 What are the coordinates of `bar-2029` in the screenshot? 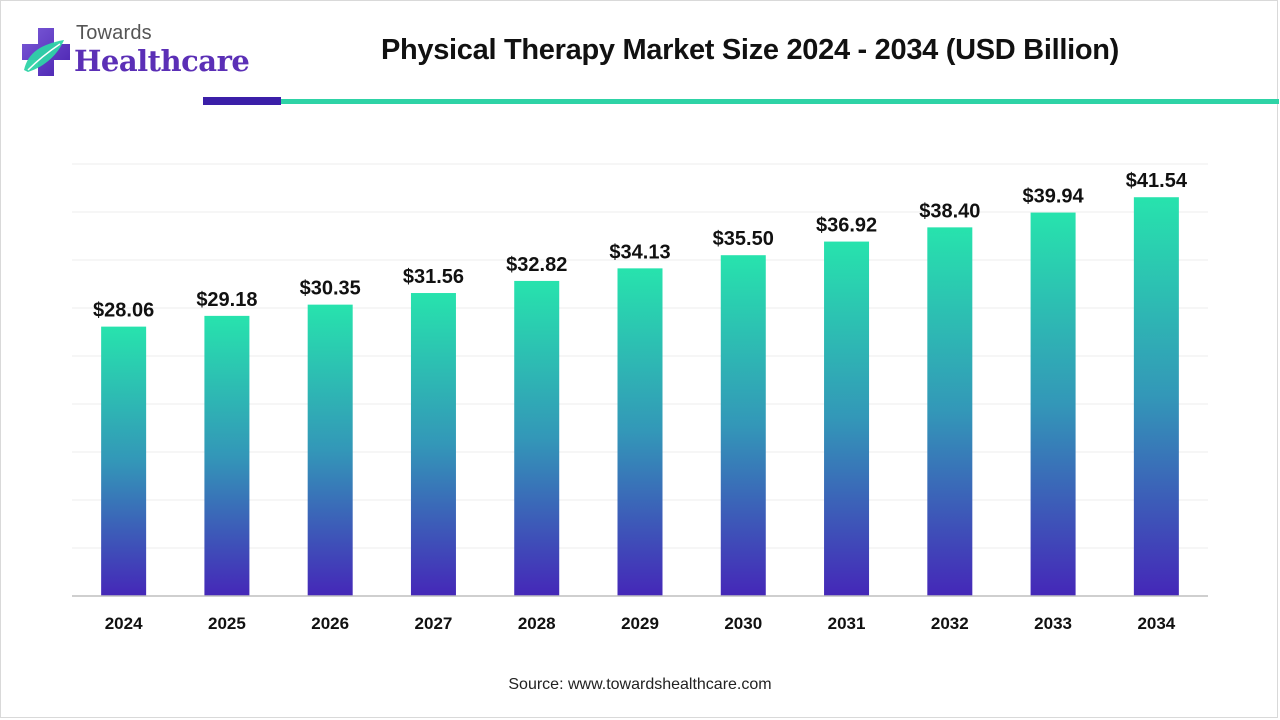 It's located at (640, 432).